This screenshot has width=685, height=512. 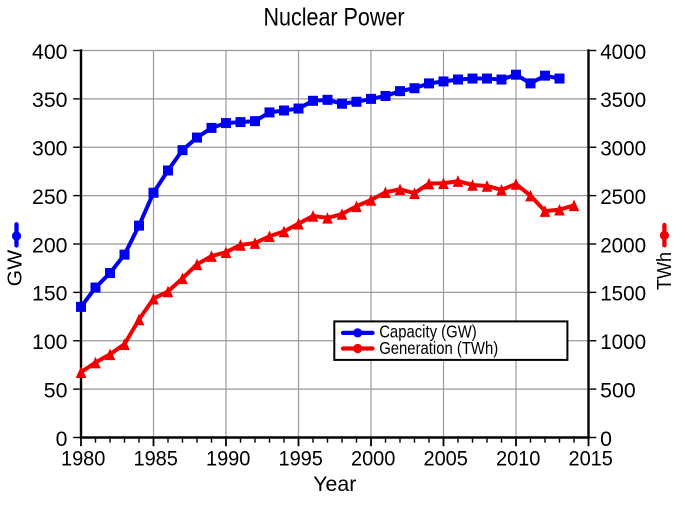 What do you see at coordinates (300, 458) in the screenshot?
I see `svg-text: 1995` at bounding box center [300, 458].